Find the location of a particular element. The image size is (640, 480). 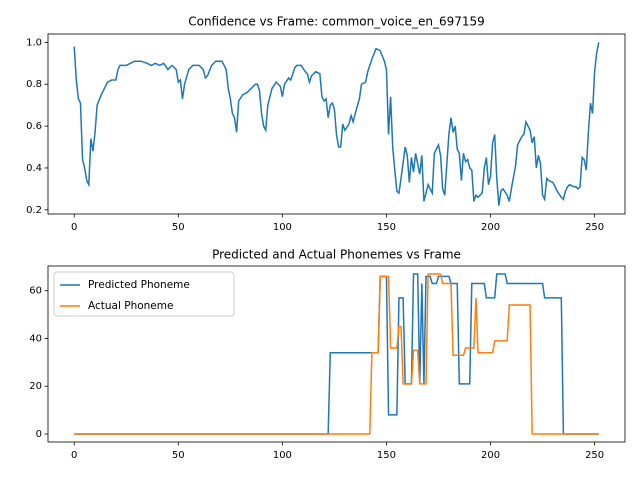

y-tick-label: 1.0 is located at coordinates (34, 42).